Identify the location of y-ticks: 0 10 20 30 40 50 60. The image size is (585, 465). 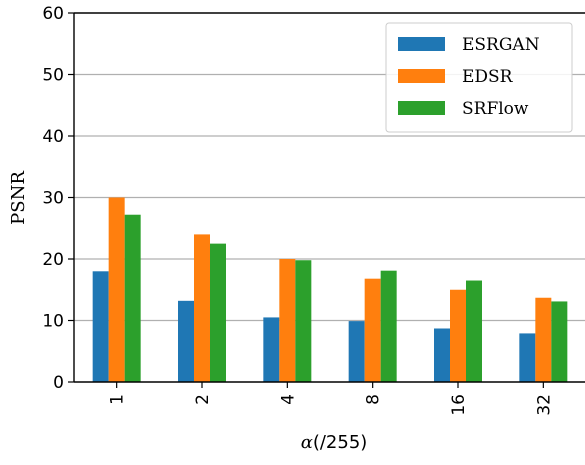
(58, 198).